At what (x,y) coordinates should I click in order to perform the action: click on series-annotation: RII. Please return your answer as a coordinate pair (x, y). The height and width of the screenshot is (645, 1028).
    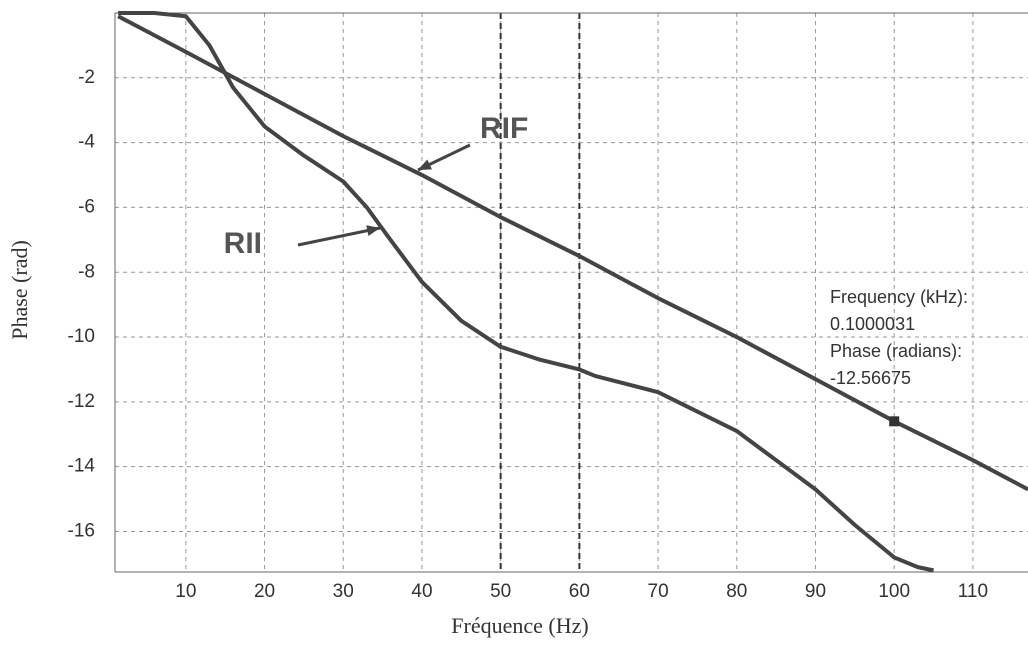
    Looking at the image, I should click on (243, 243).